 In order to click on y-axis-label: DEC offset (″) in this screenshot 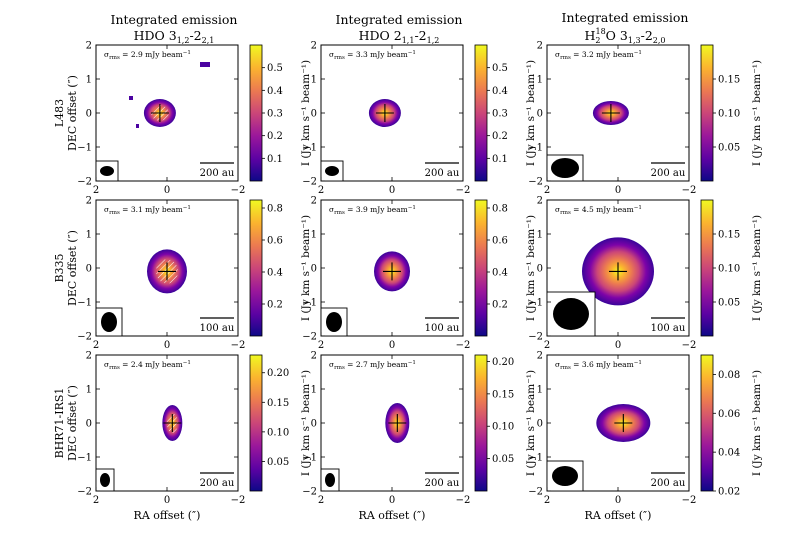, I will do `click(72, 423)`.